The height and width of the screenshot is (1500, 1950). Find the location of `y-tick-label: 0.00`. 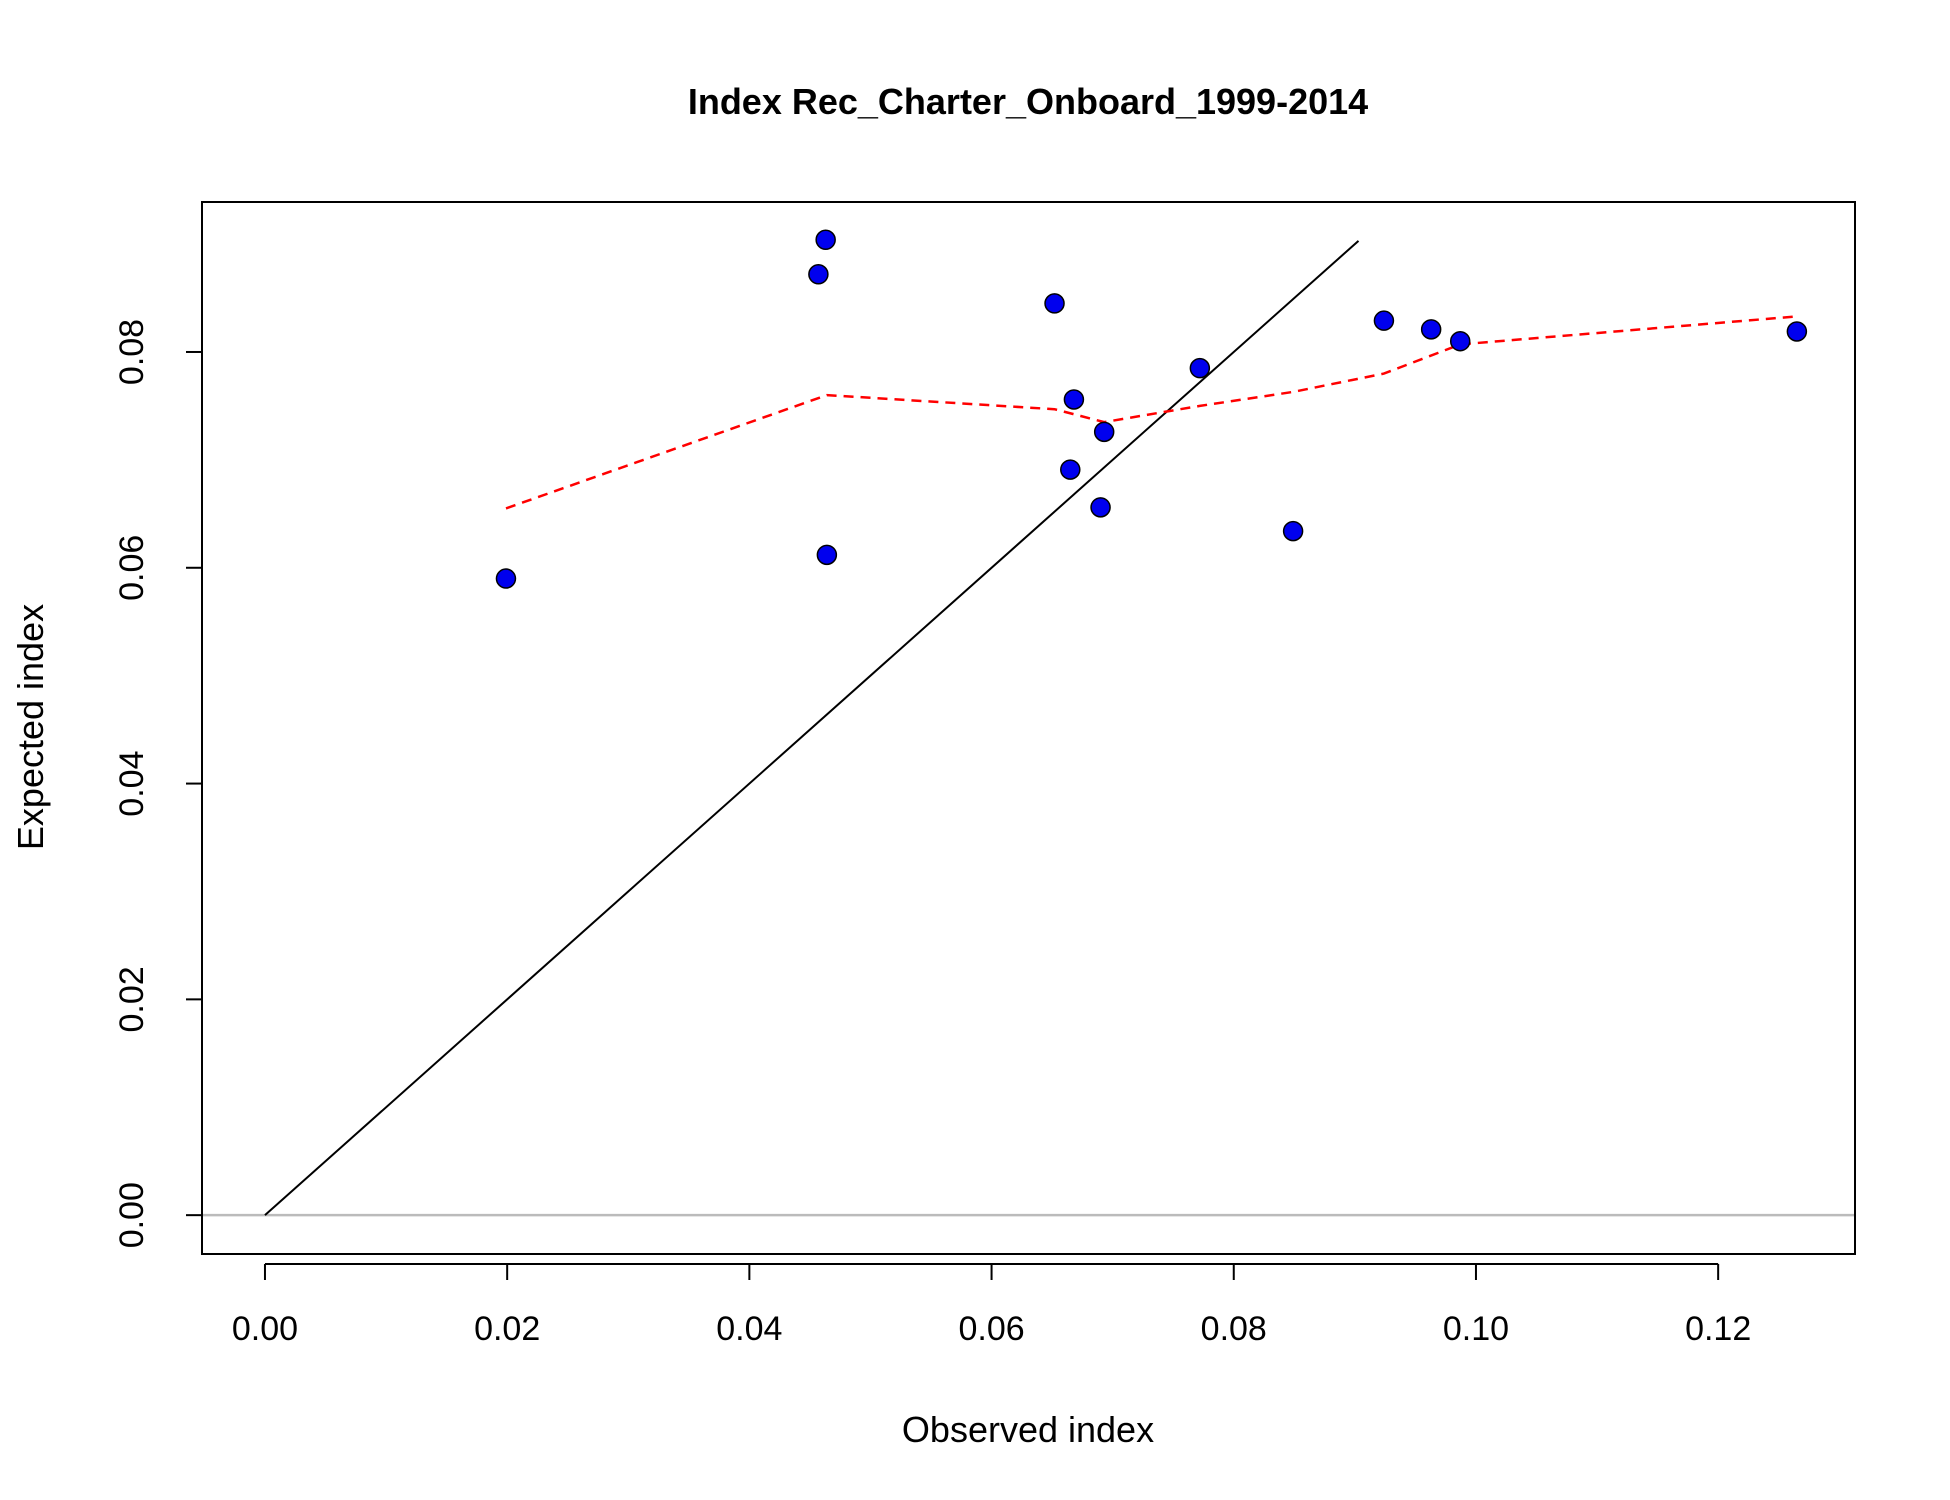

y-tick-label: 0.00 is located at coordinates (132, 1215).